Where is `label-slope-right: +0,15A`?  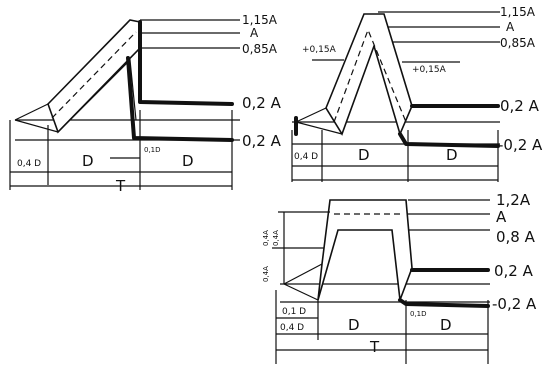
label-slope-right: +0,15A is located at coordinates (429, 70).